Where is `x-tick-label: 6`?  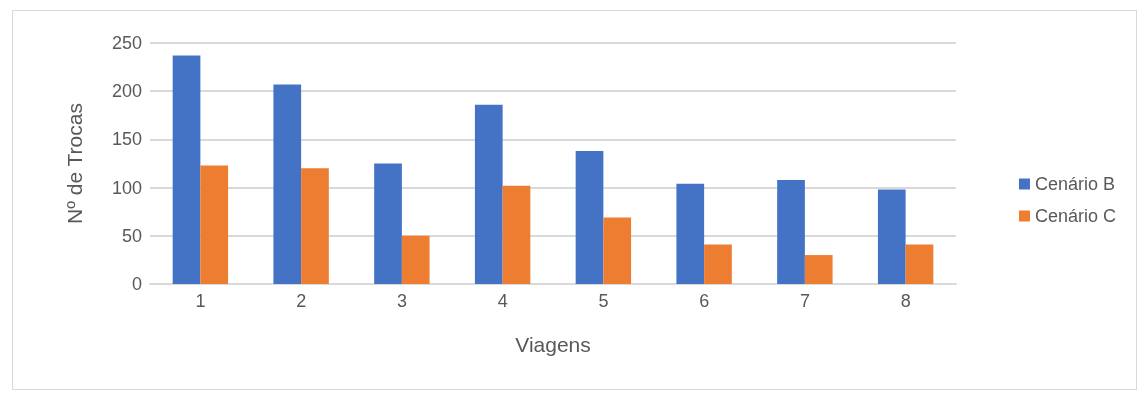 x-tick-label: 6 is located at coordinates (704, 301).